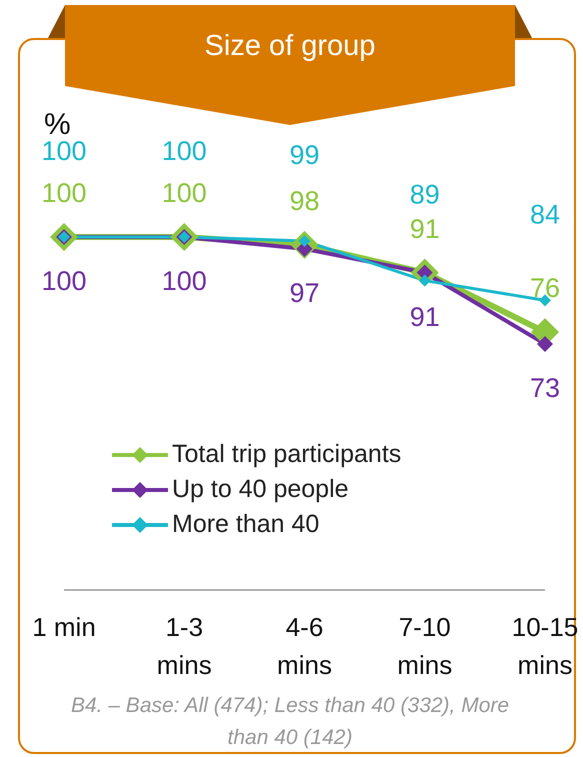  Describe the element at coordinates (424, 646) in the screenshot. I see `x-tick-label: 7-10 mins` at that location.